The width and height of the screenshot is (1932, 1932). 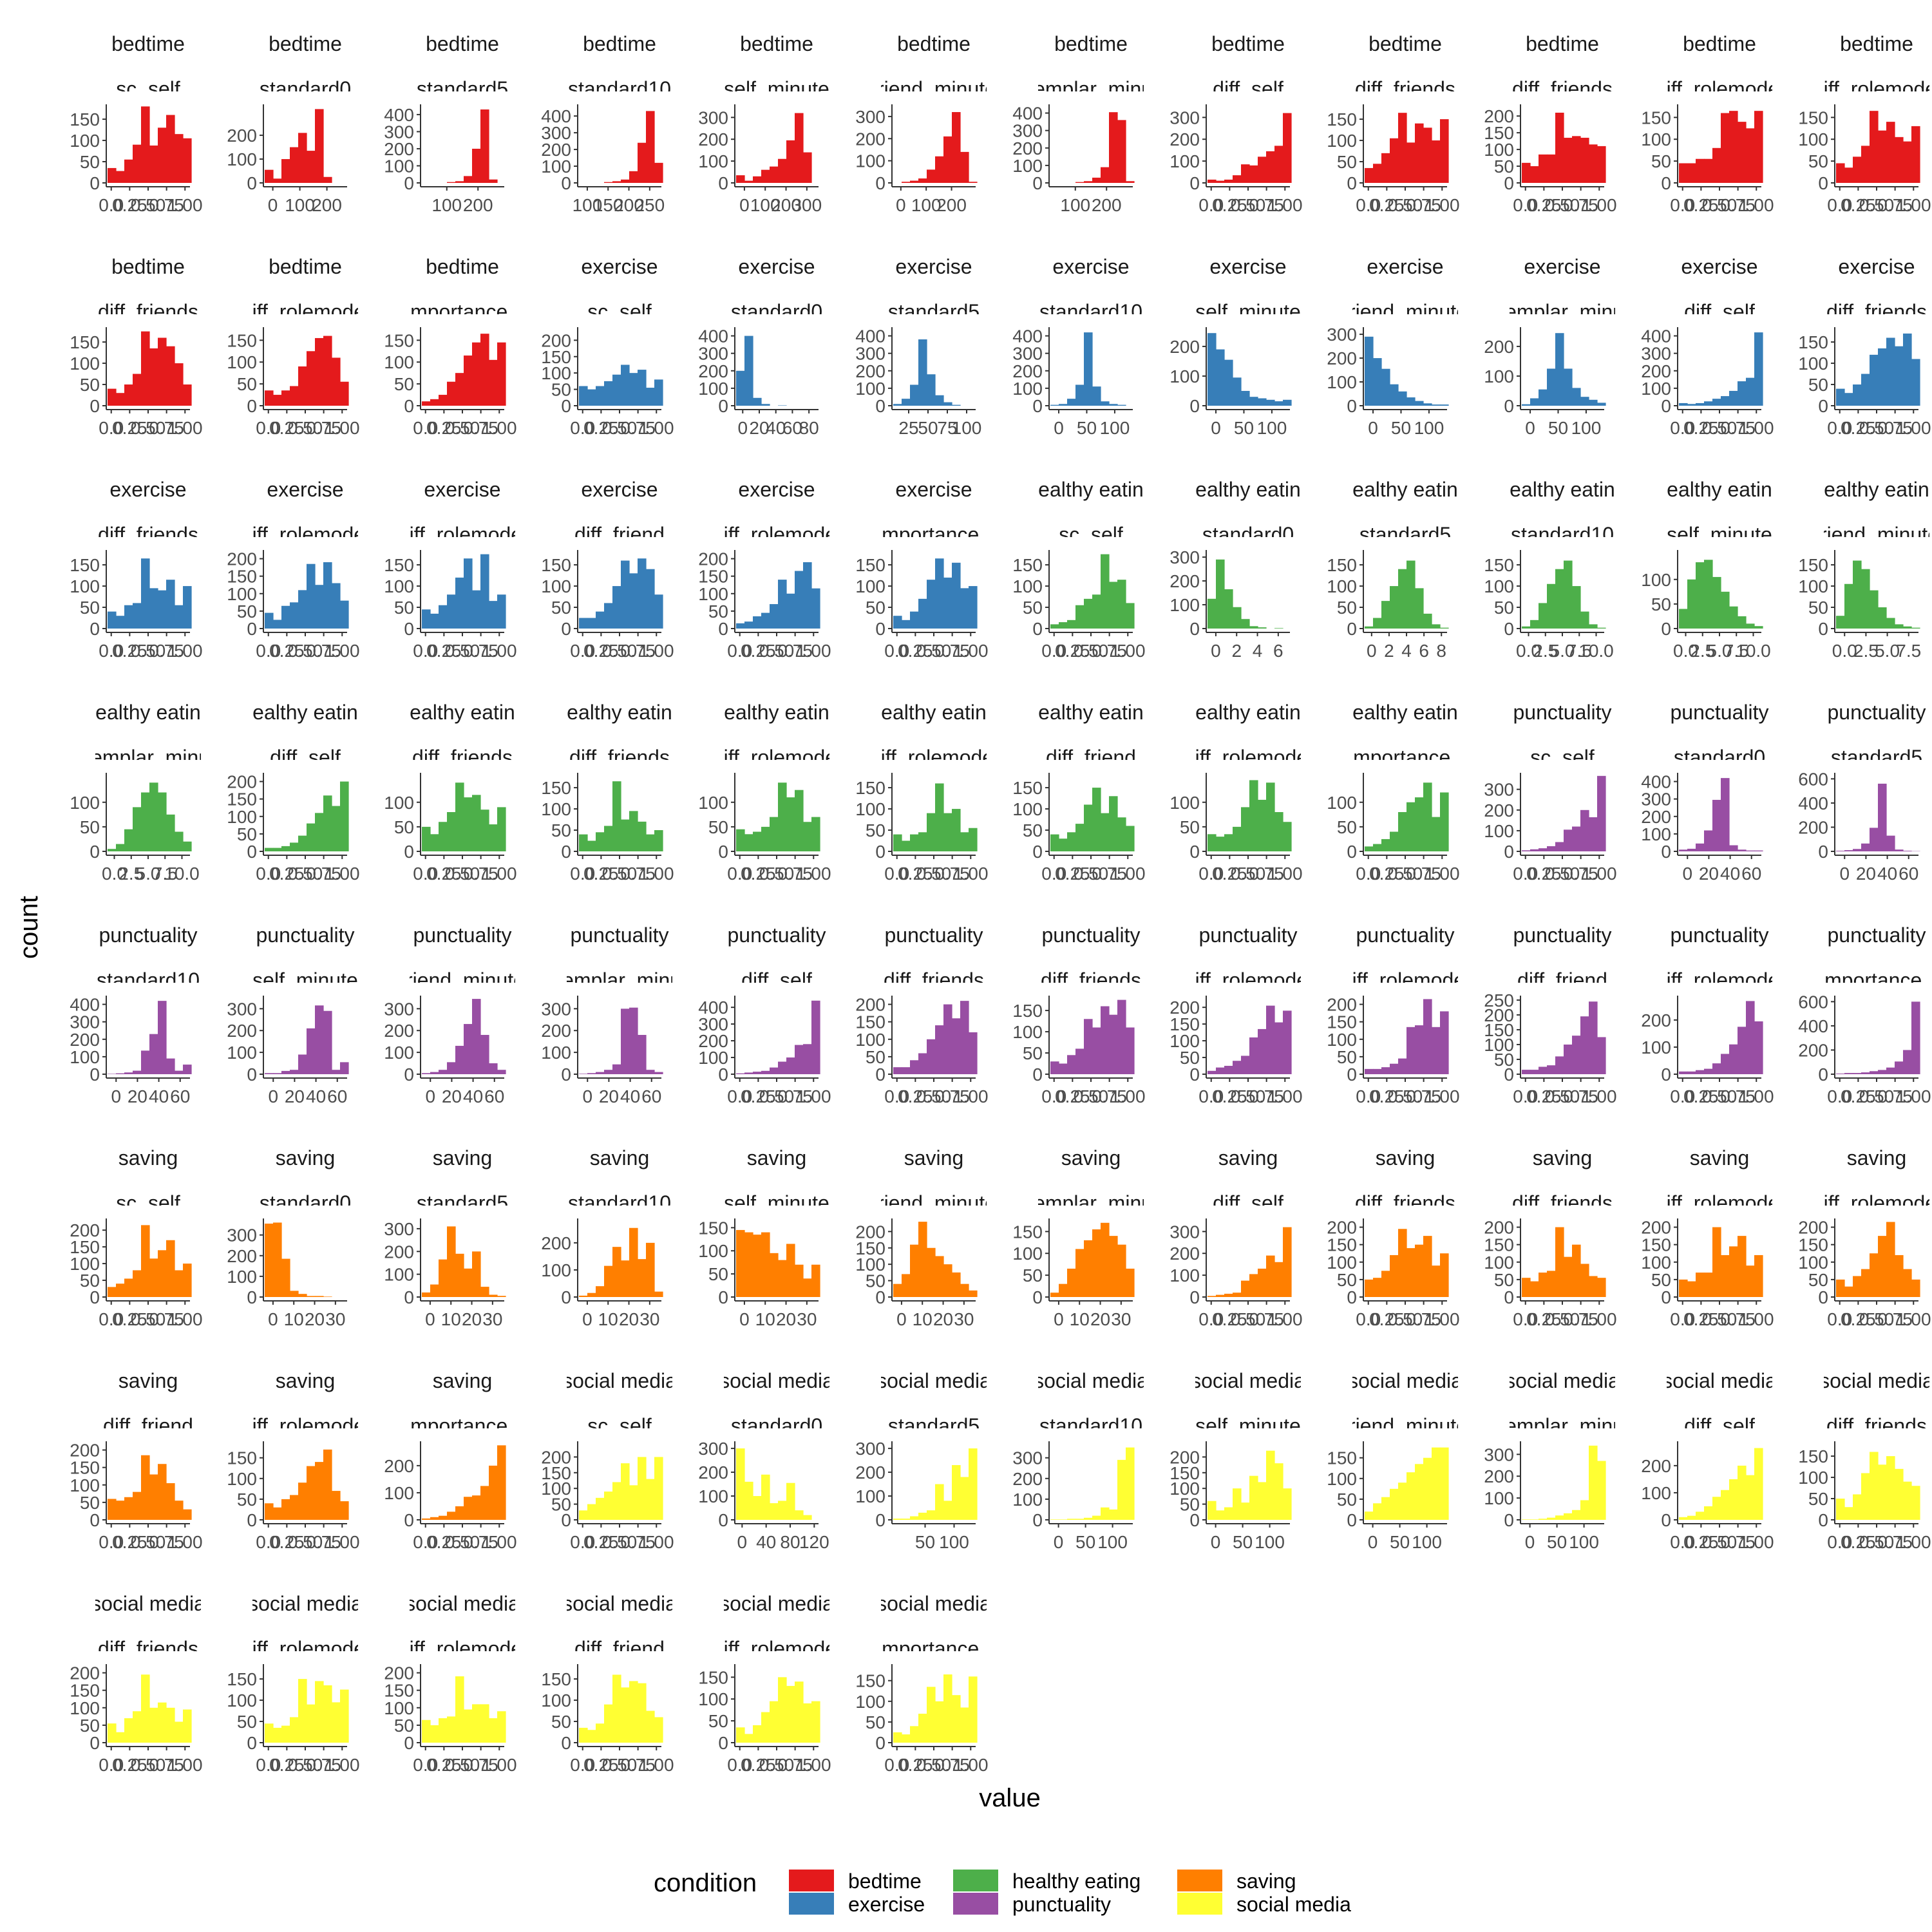 I want to click on y-tick-label: 150, so click(x=556, y=1679).